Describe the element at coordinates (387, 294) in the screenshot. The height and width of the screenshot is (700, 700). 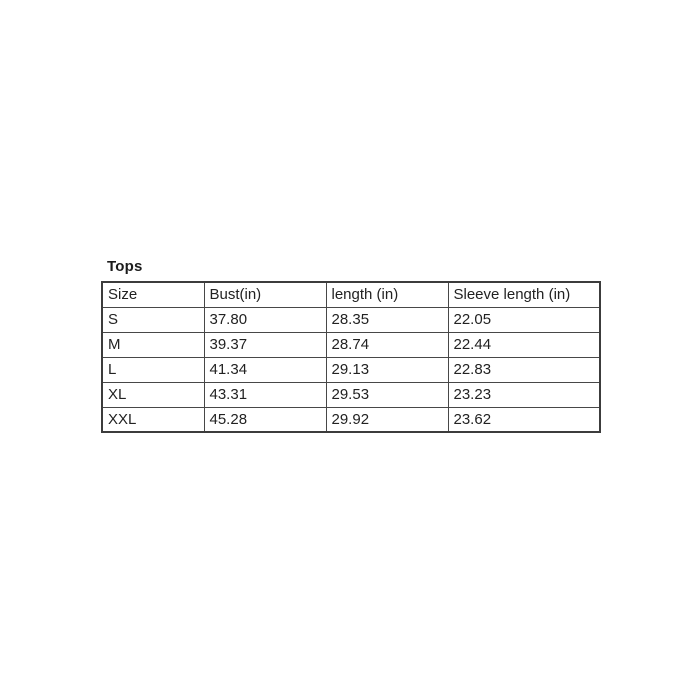
I see `column-header-length: length (in)` at that location.